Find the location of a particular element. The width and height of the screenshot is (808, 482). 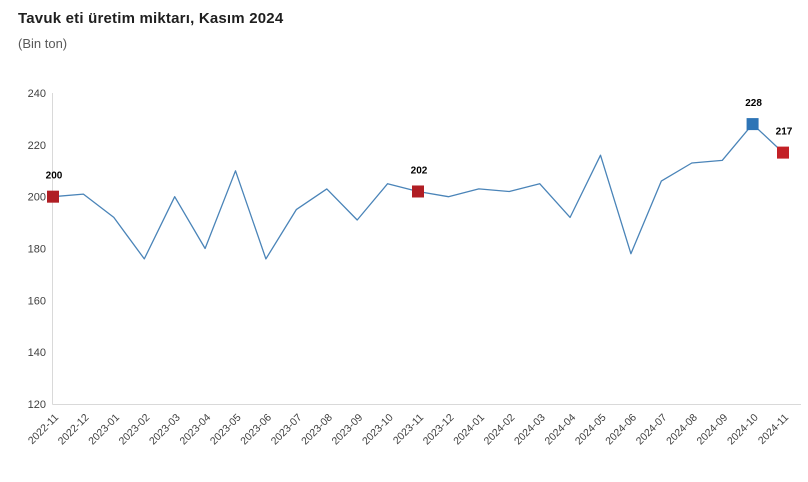

data-point-label: 200 is located at coordinates (54, 176).